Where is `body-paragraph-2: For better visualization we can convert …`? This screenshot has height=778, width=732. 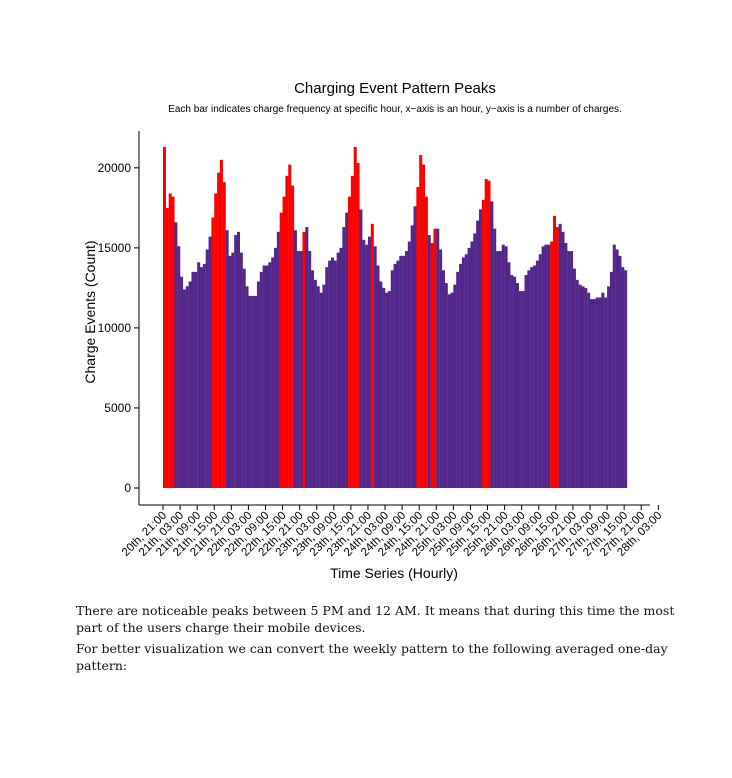
body-paragraph-2: For better visualization we can convert … is located at coordinates (376, 657).